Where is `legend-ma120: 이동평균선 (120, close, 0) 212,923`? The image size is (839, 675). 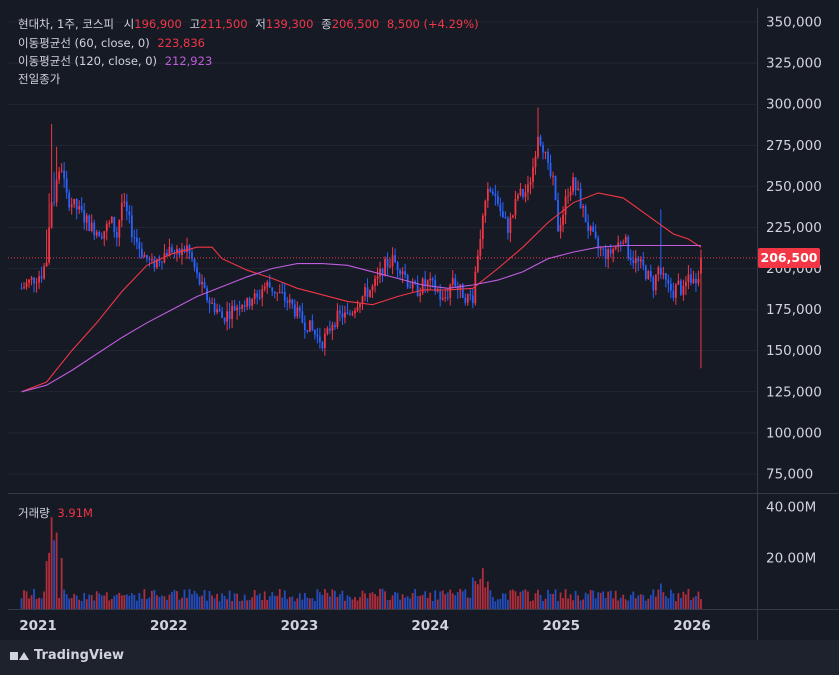
legend-ma120: 이동평균선 (120, close, 0) 212,923 is located at coordinates (115, 61).